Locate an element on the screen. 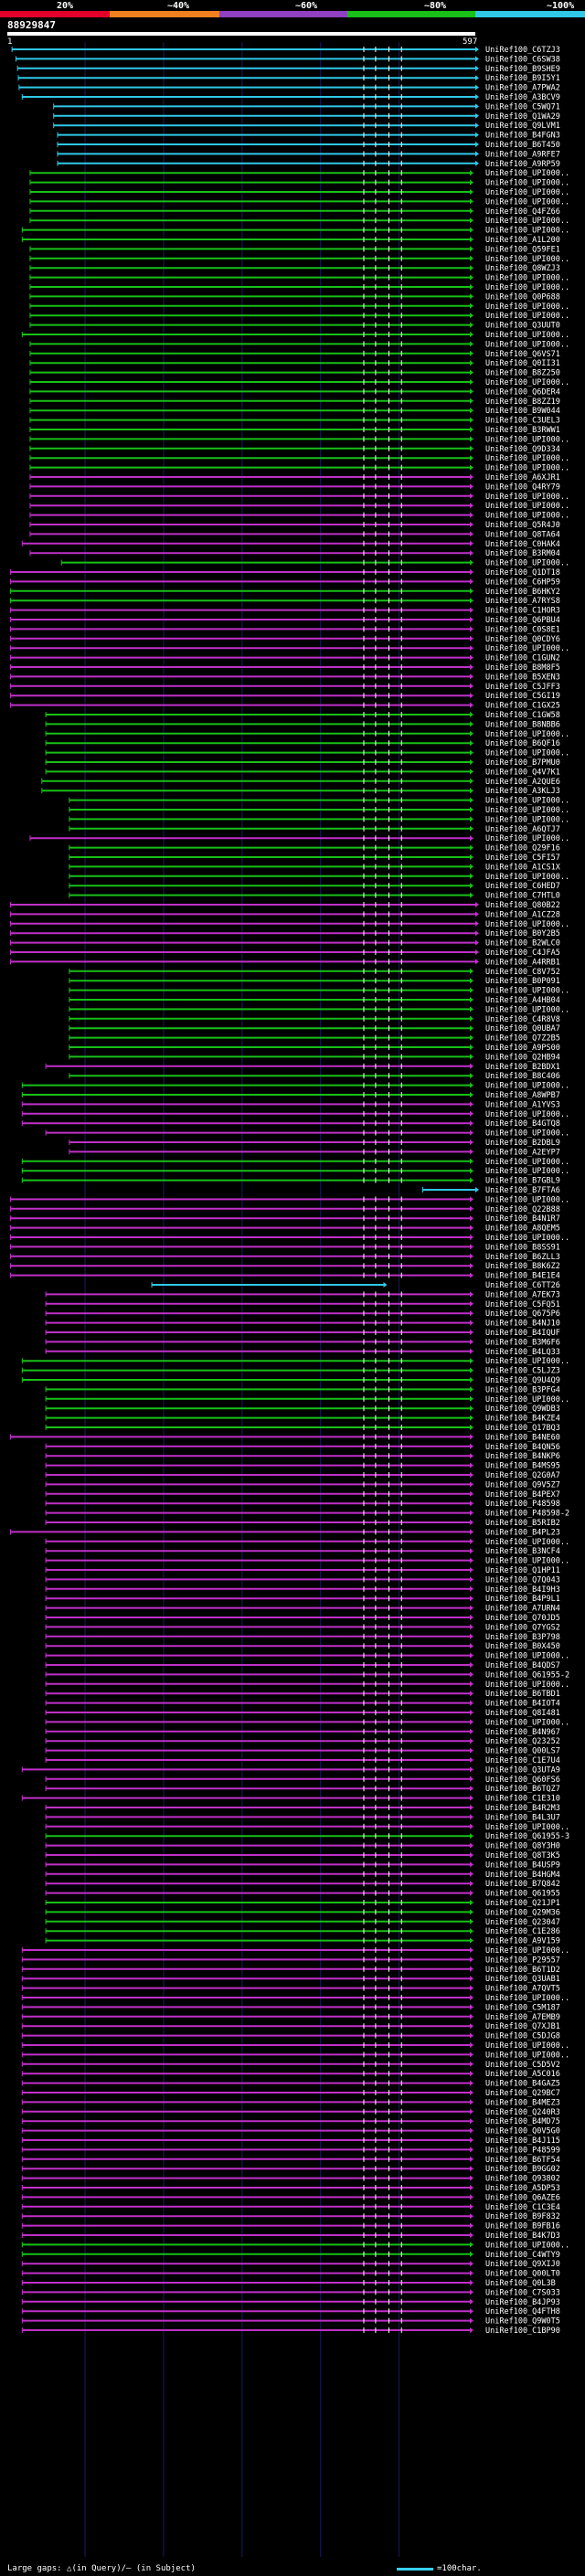 This screenshot has height=2576, width=585. hit-row: UniRef100_B4JP93 is located at coordinates (290, 2302).